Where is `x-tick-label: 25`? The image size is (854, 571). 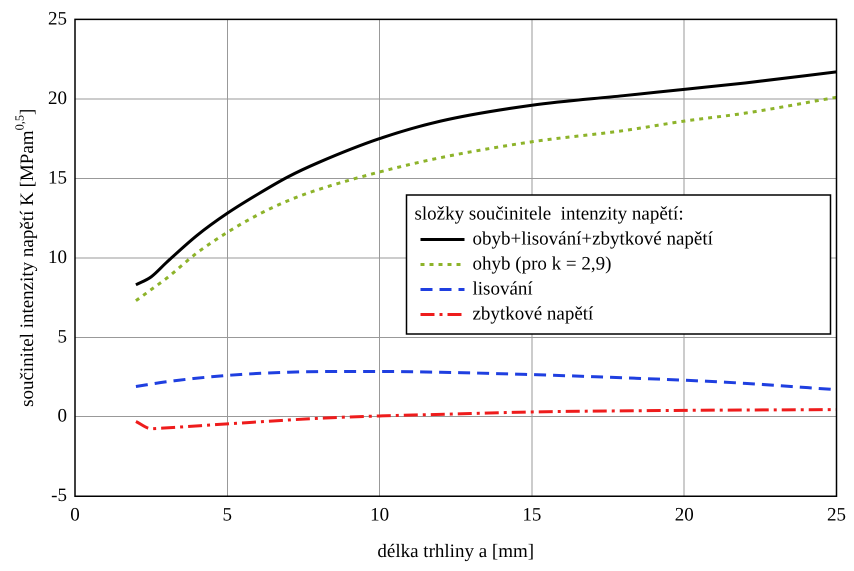 x-tick-label: 25 is located at coordinates (836, 515).